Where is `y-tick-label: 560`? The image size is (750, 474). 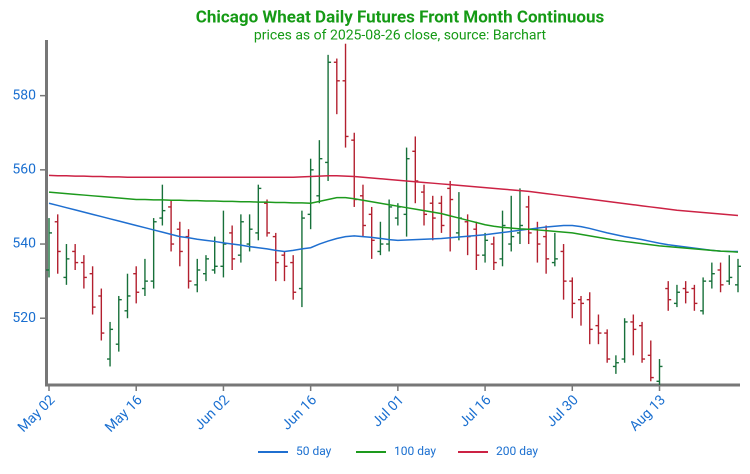
y-tick-label: 560 is located at coordinates (24, 170).